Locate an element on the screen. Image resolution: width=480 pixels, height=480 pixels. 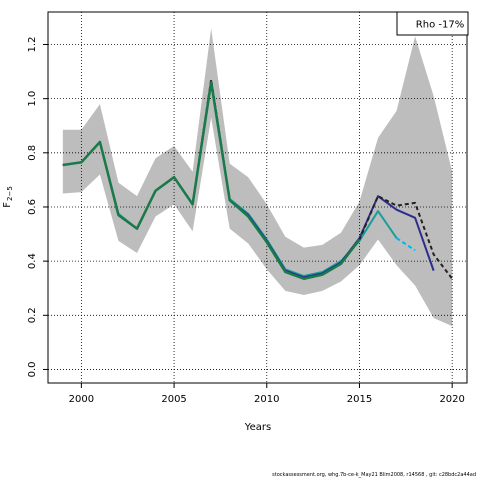
legend-box is located at coordinates (432, 23).